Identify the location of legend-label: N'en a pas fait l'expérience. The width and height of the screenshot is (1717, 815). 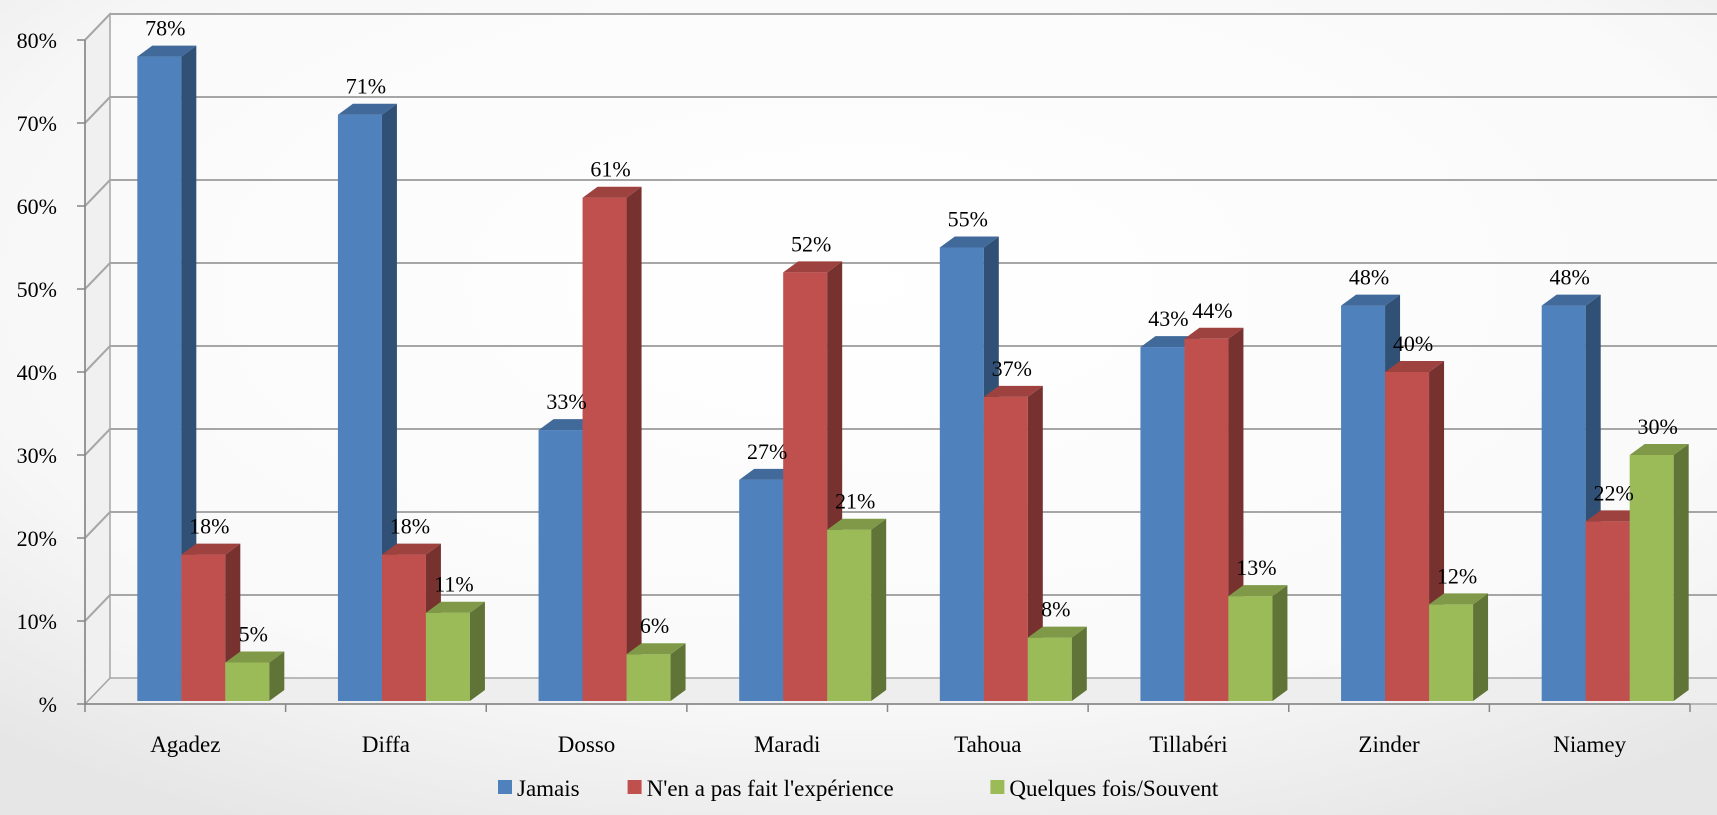
(770, 788).